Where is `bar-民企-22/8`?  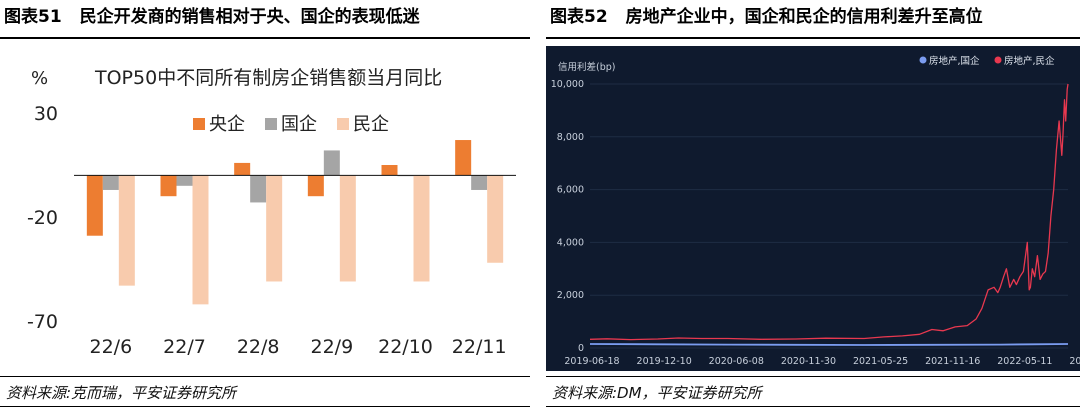 bar-民企-22/8 is located at coordinates (274, 228).